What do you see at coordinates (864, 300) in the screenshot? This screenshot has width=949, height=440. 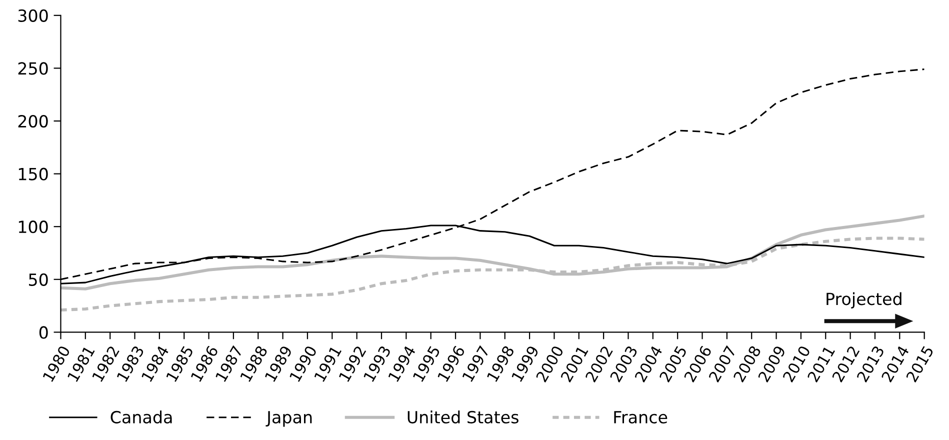 I see `annotation: Projected` at bounding box center [864, 300].